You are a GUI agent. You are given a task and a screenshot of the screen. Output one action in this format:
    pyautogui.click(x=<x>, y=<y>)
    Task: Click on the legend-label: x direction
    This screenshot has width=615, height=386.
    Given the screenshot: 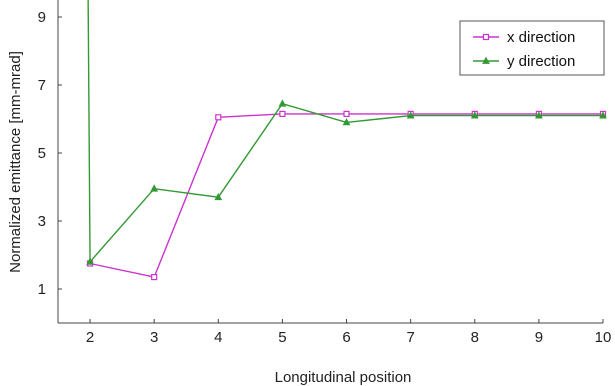 What is the action you would take?
    pyautogui.click(x=541, y=37)
    